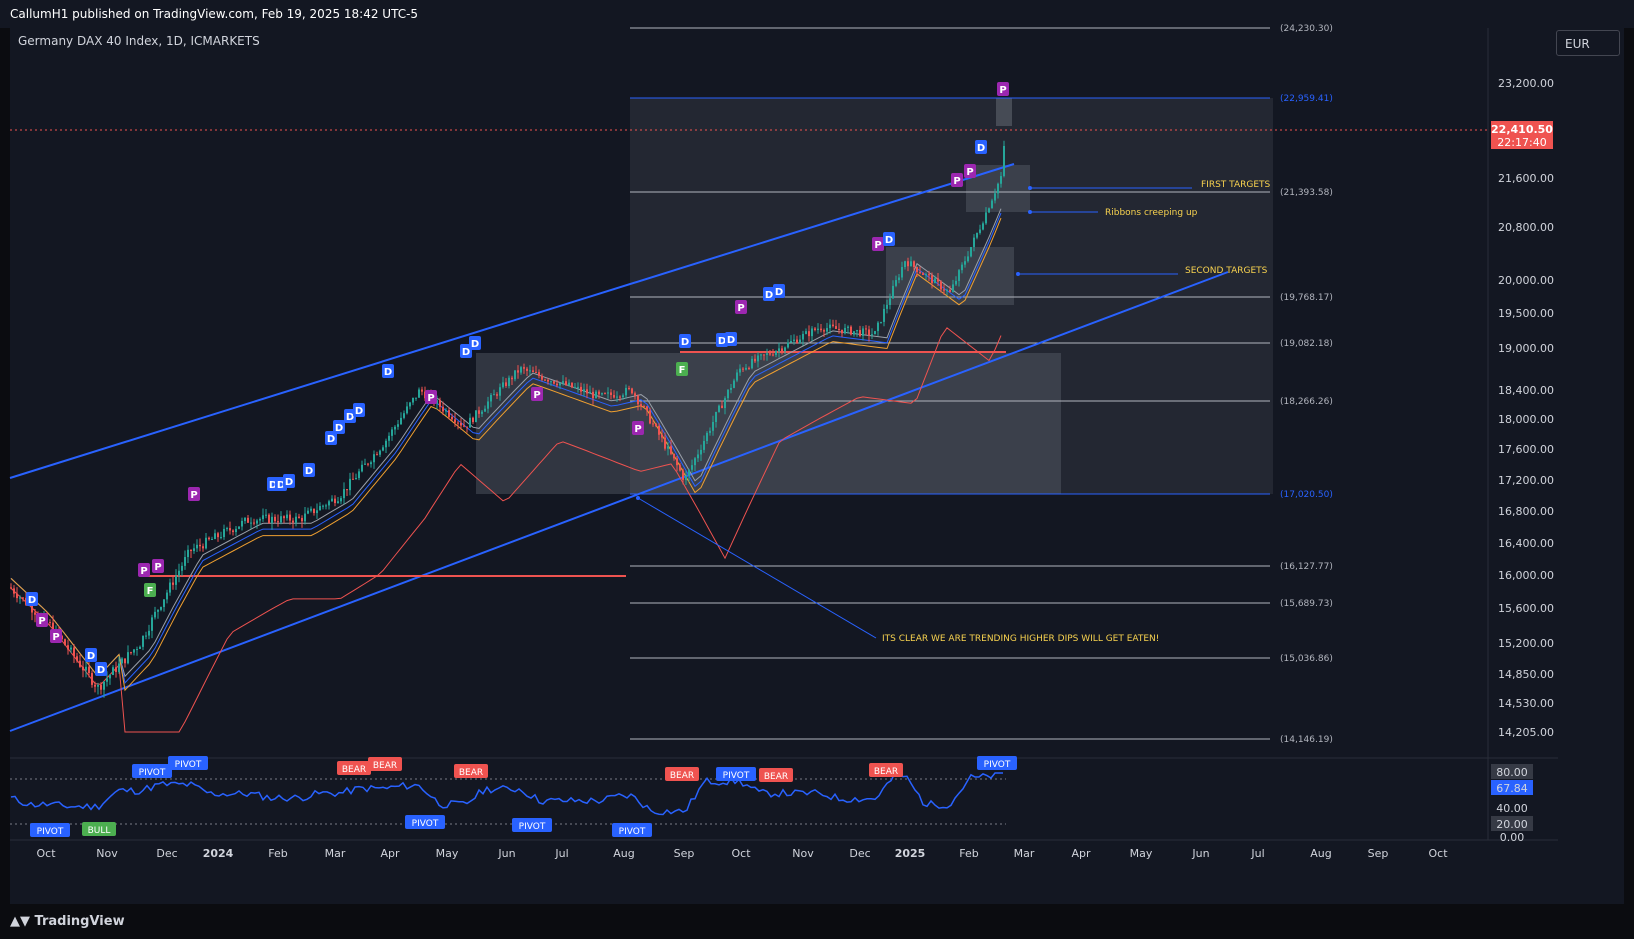  What do you see at coordinates (67, 921) in the screenshot?
I see `tradingview-logo-icon: ▲▼ TradingView` at bounding box center [67, 921].